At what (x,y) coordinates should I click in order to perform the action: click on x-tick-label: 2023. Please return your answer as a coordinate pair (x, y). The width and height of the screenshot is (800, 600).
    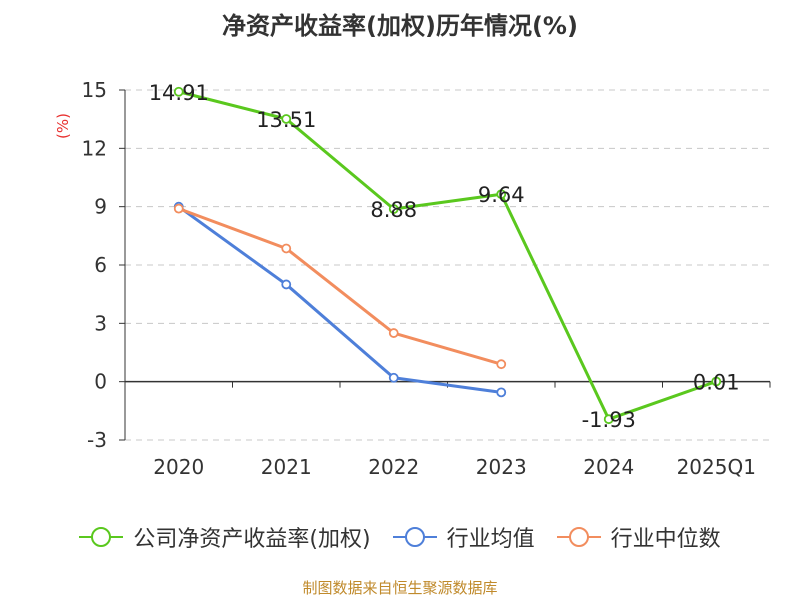
    Looking at the image, I should click on (501, 467).